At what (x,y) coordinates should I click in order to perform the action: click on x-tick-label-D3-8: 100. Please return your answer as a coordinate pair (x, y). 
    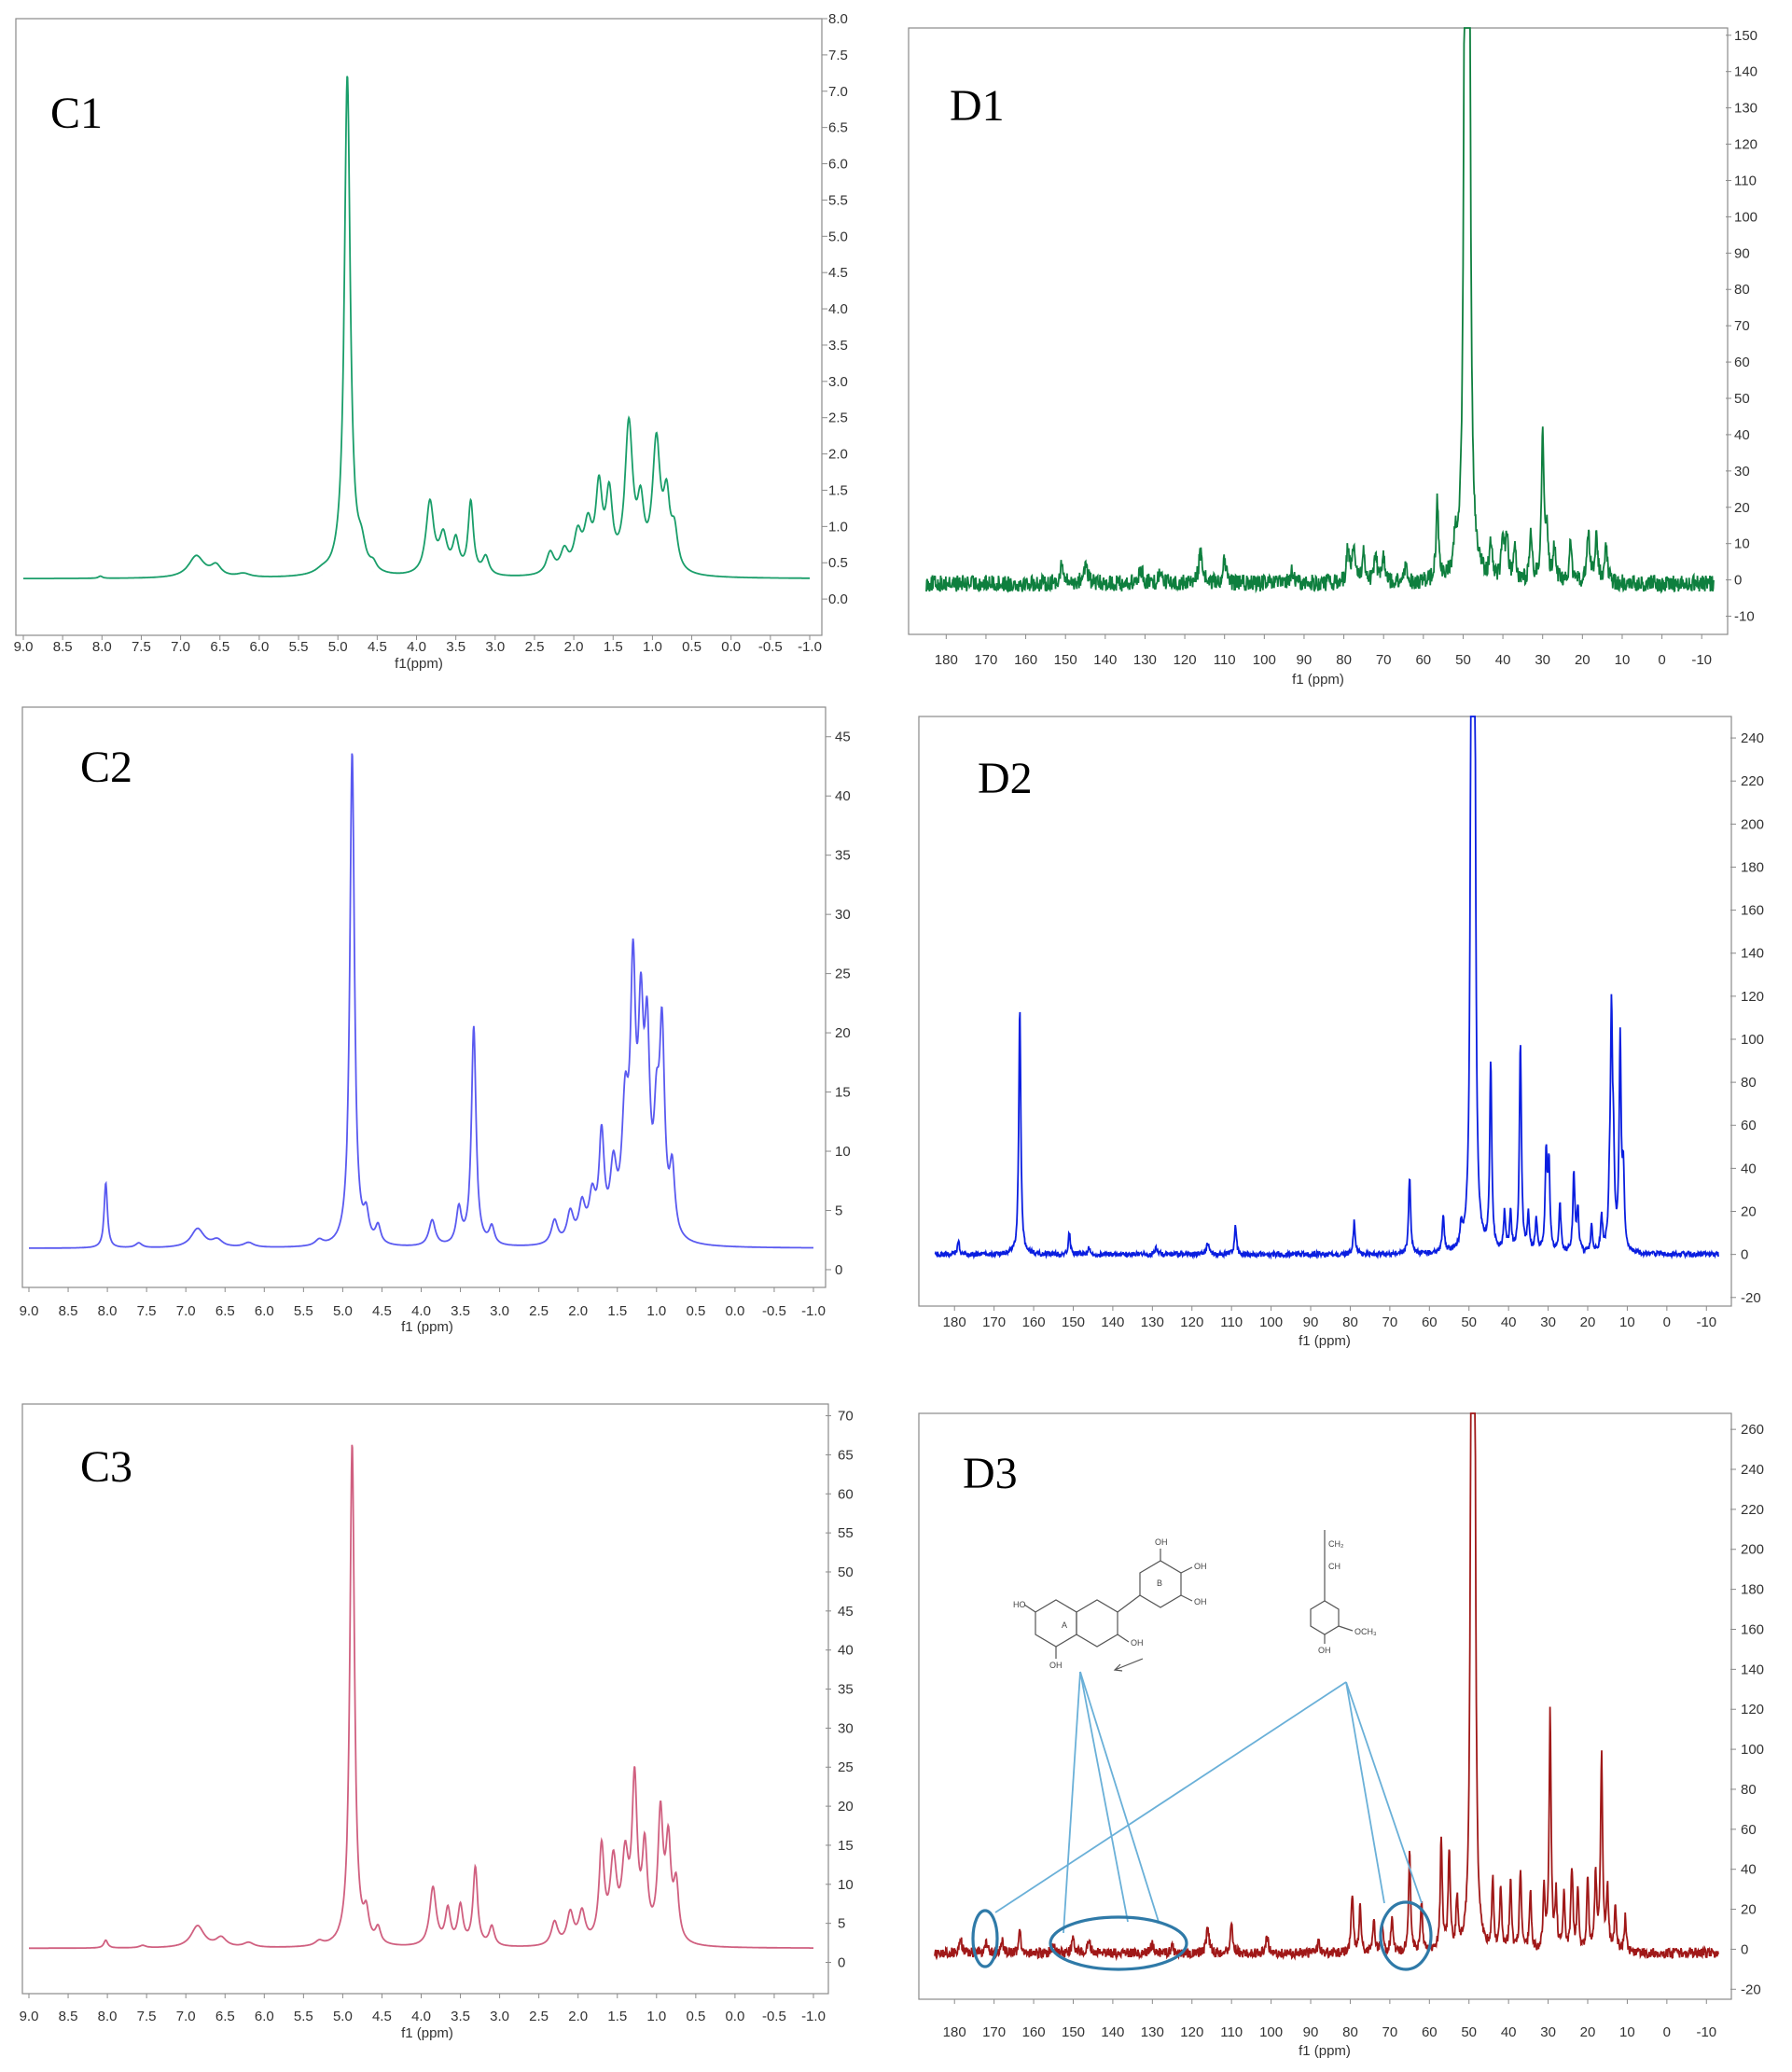
    Looking at the image, I should click on (1271, 2032).